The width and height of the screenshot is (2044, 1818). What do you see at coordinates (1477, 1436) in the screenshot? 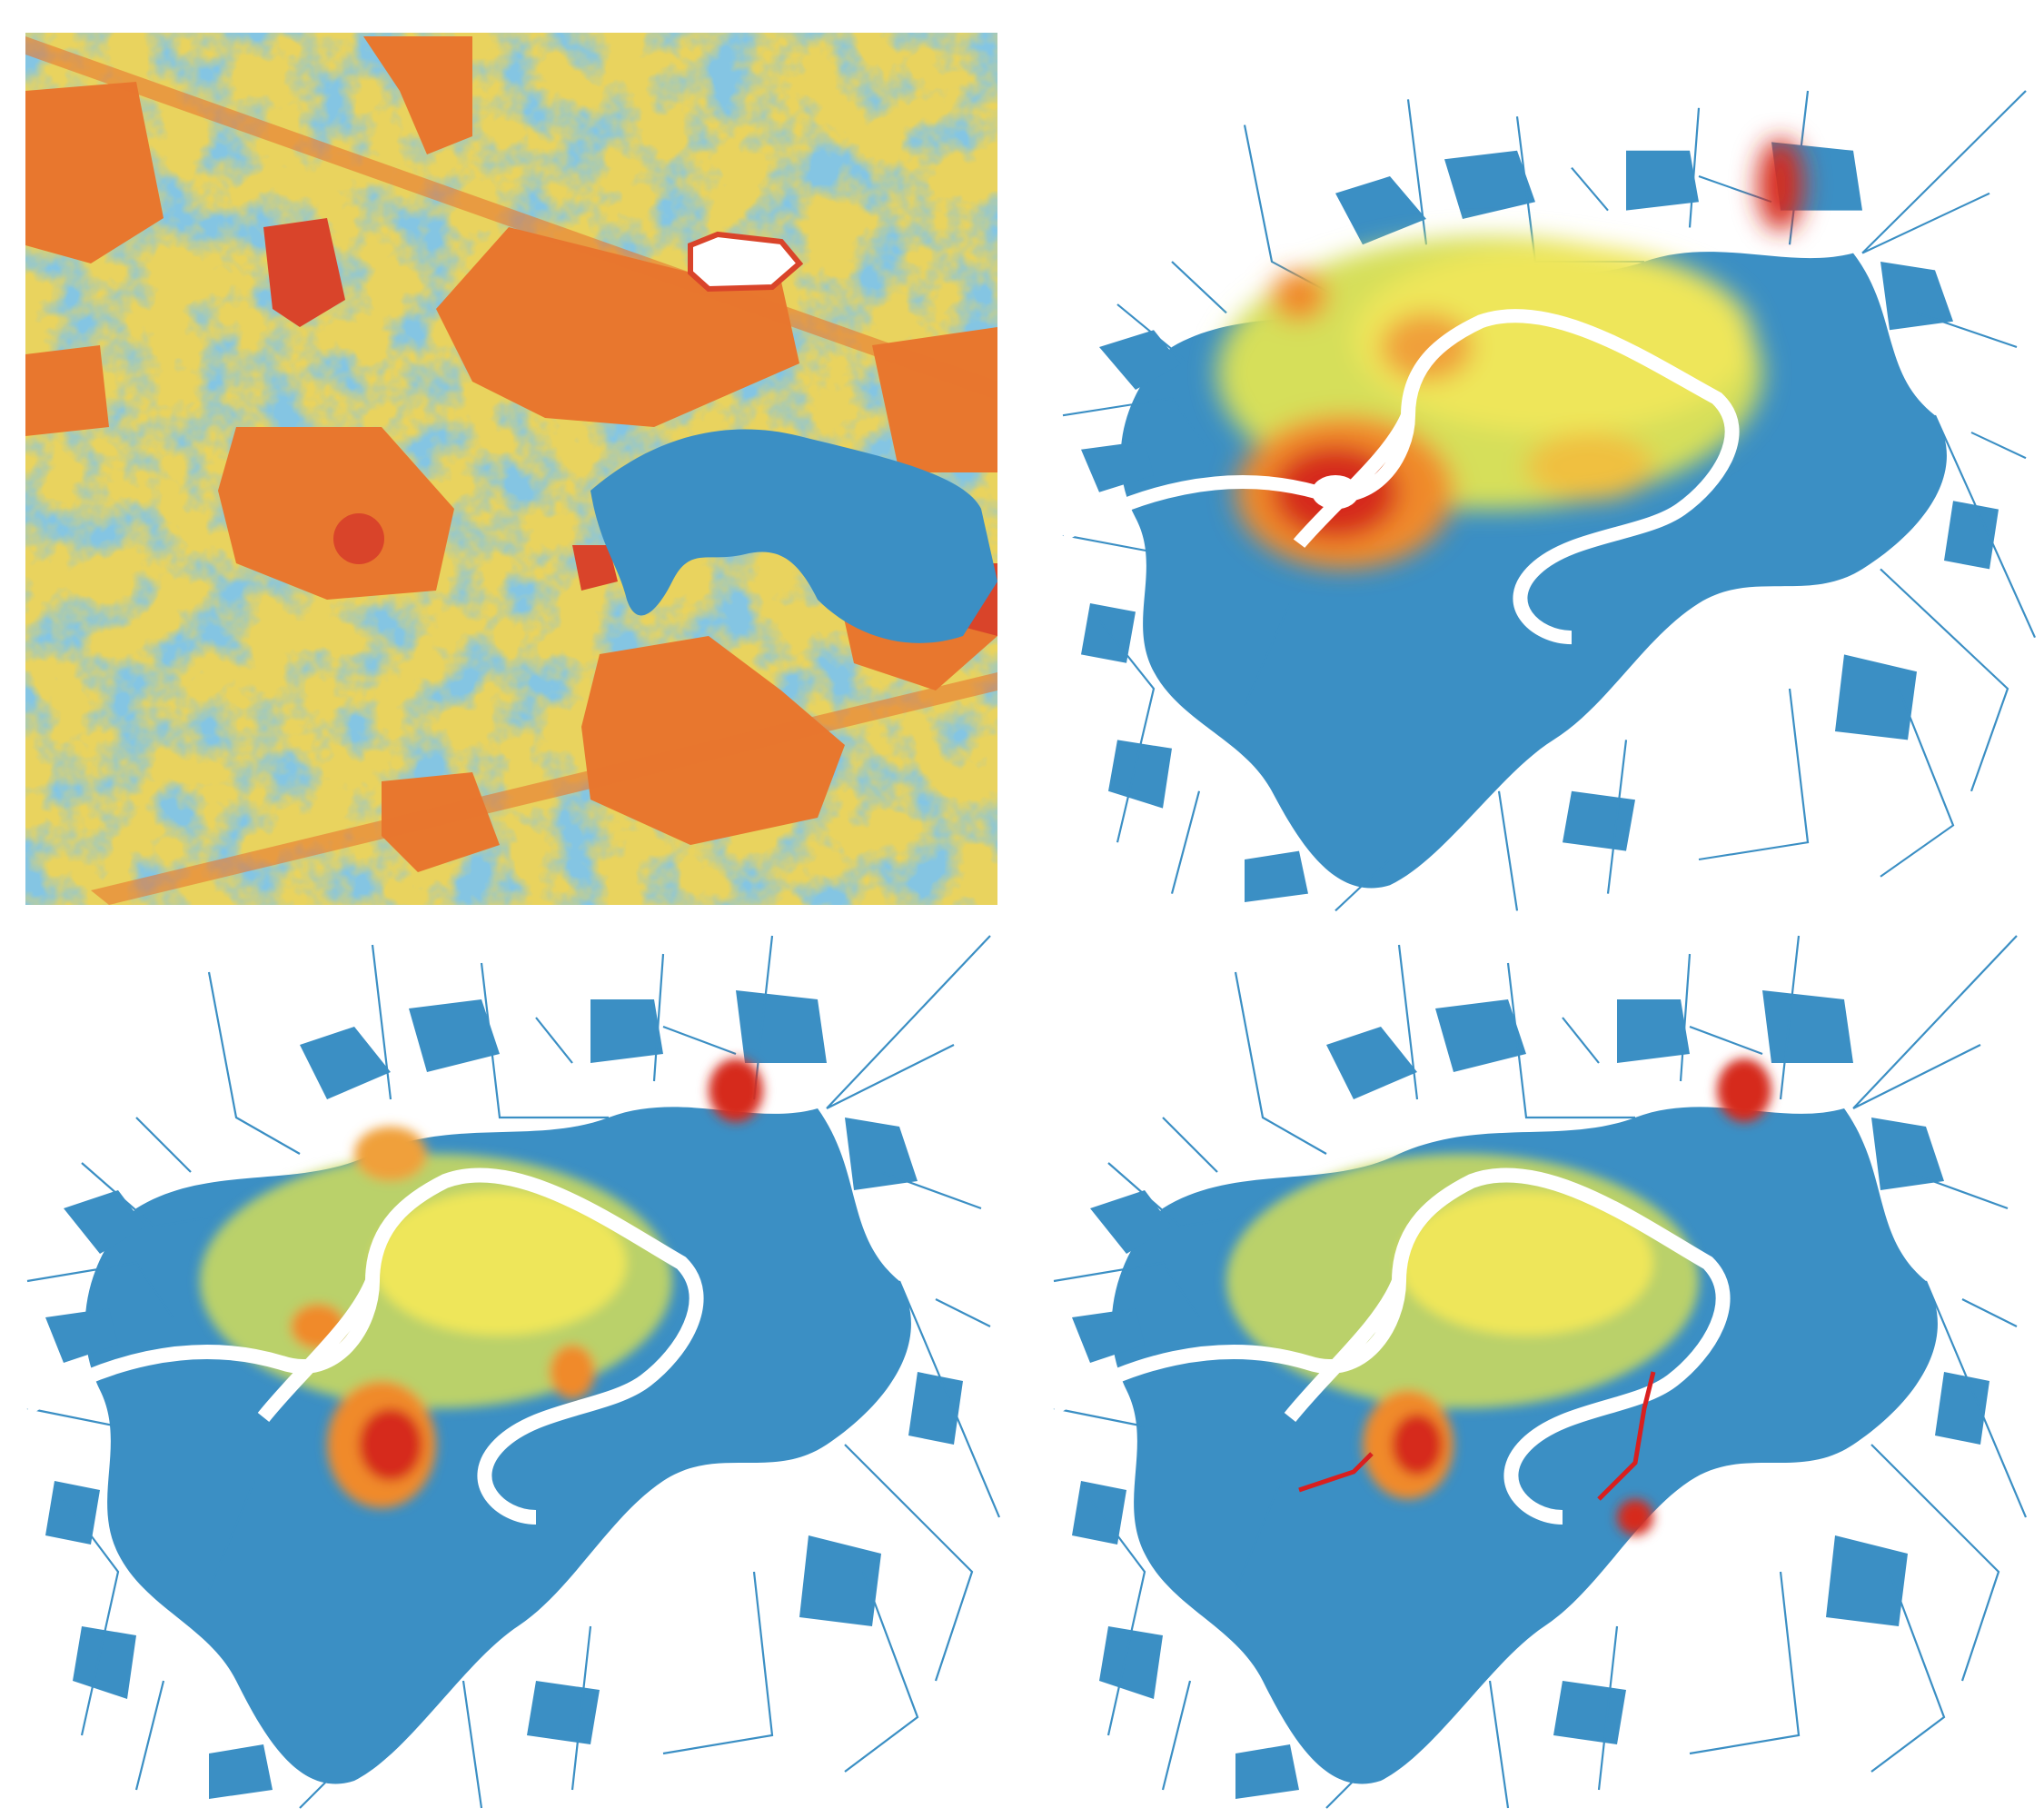
I see `highlighted-link` at bounding box center [1477, 1436].